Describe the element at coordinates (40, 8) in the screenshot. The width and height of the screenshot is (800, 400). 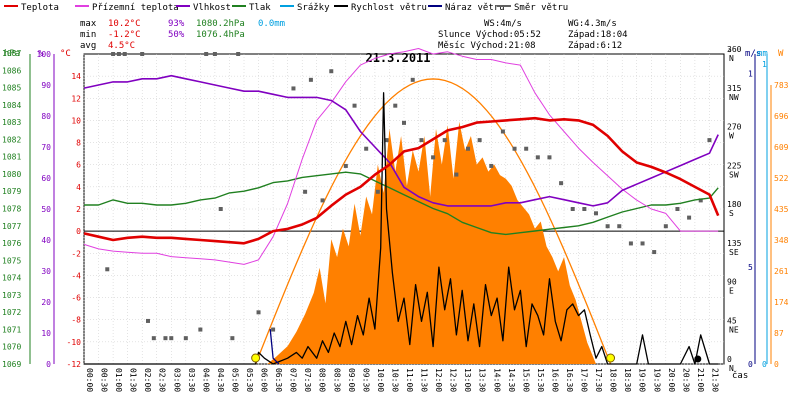
I see `legend-label: Teplota` at that location.